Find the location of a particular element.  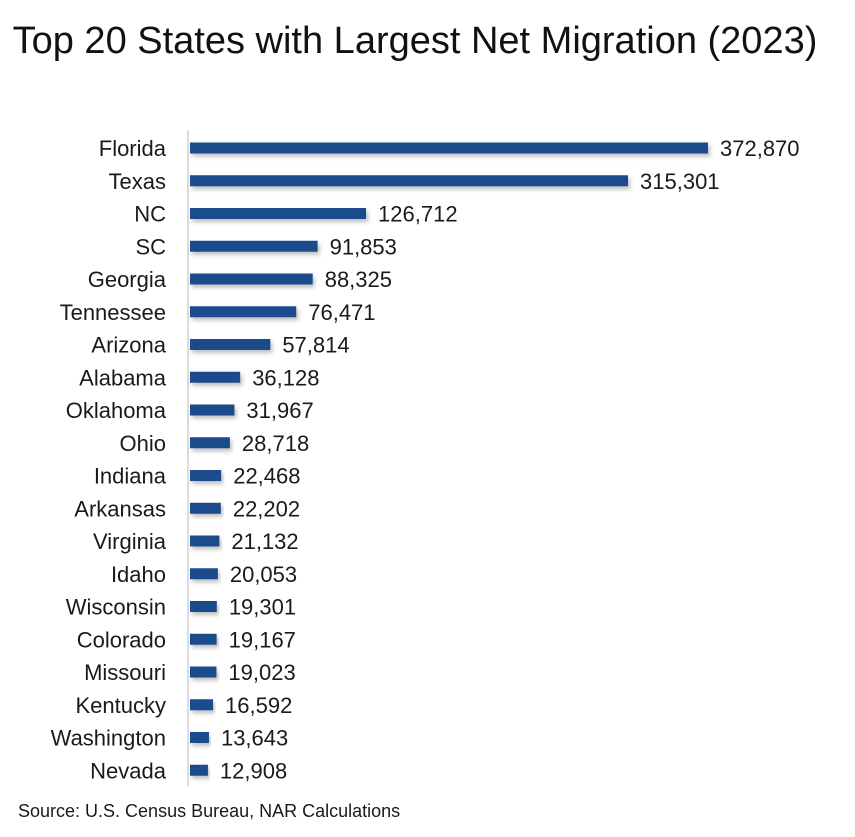

bar-arkansas is located at coordinates (205, 508).